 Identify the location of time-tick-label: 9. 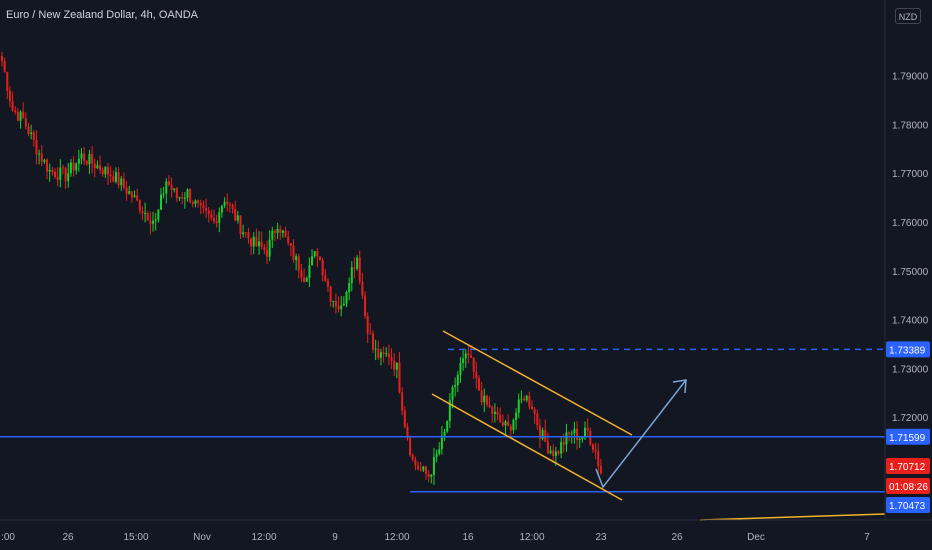
(335, 537).